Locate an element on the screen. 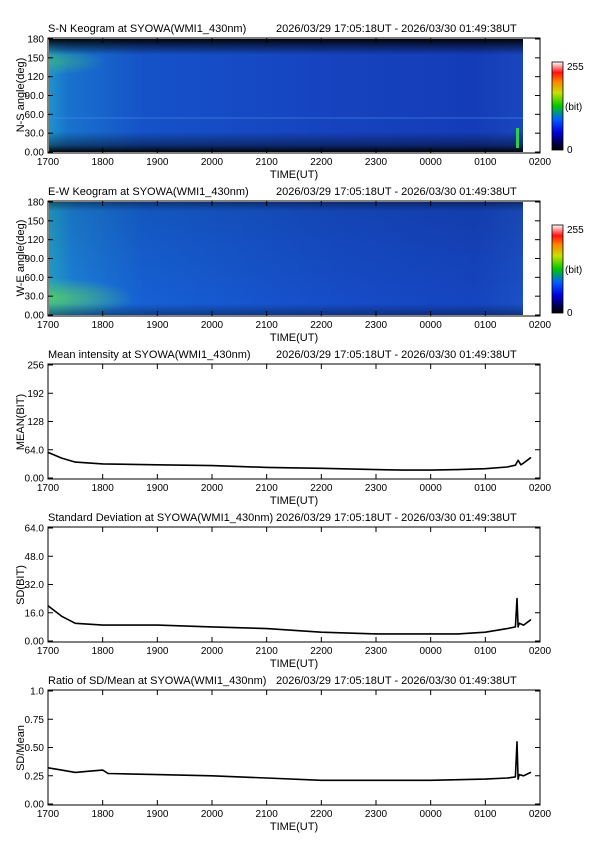 The height and width of the screenshot is (842, 595). ew-x-axis: 1700 1800 1900 2000 2100 2200 2300 0000 0100 0200 is located at coordinates (294, 266).